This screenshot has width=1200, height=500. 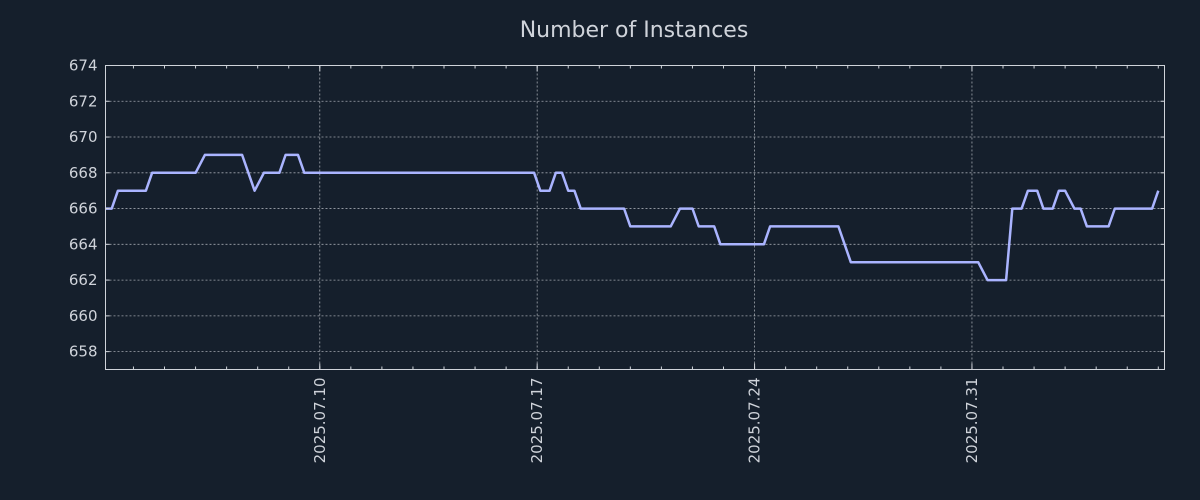 I want to click on y-tick-label: 668, so click(x=83, y=173).